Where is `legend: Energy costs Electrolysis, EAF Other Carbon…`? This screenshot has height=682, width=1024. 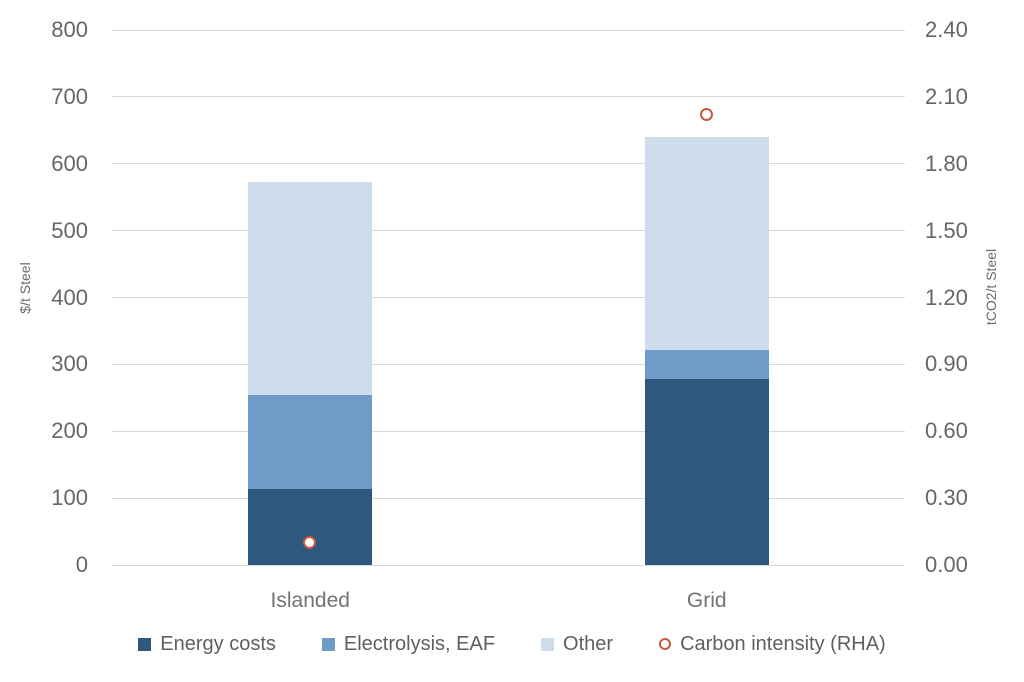 legend: Energy costs Electrolysis, EAF Other Carbon… is located at coordinates (512, 644).